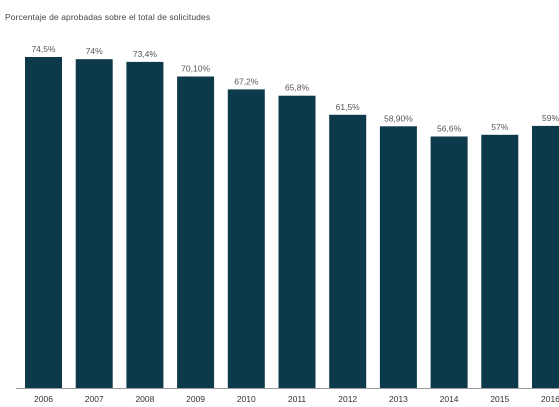 Image resolution: width=559 pixels, height=407 pixels. What do you see at coordinates (195, 399) in the screenshot?
I see `x-tick-2009: 2009` at bounding box center [195, 399].